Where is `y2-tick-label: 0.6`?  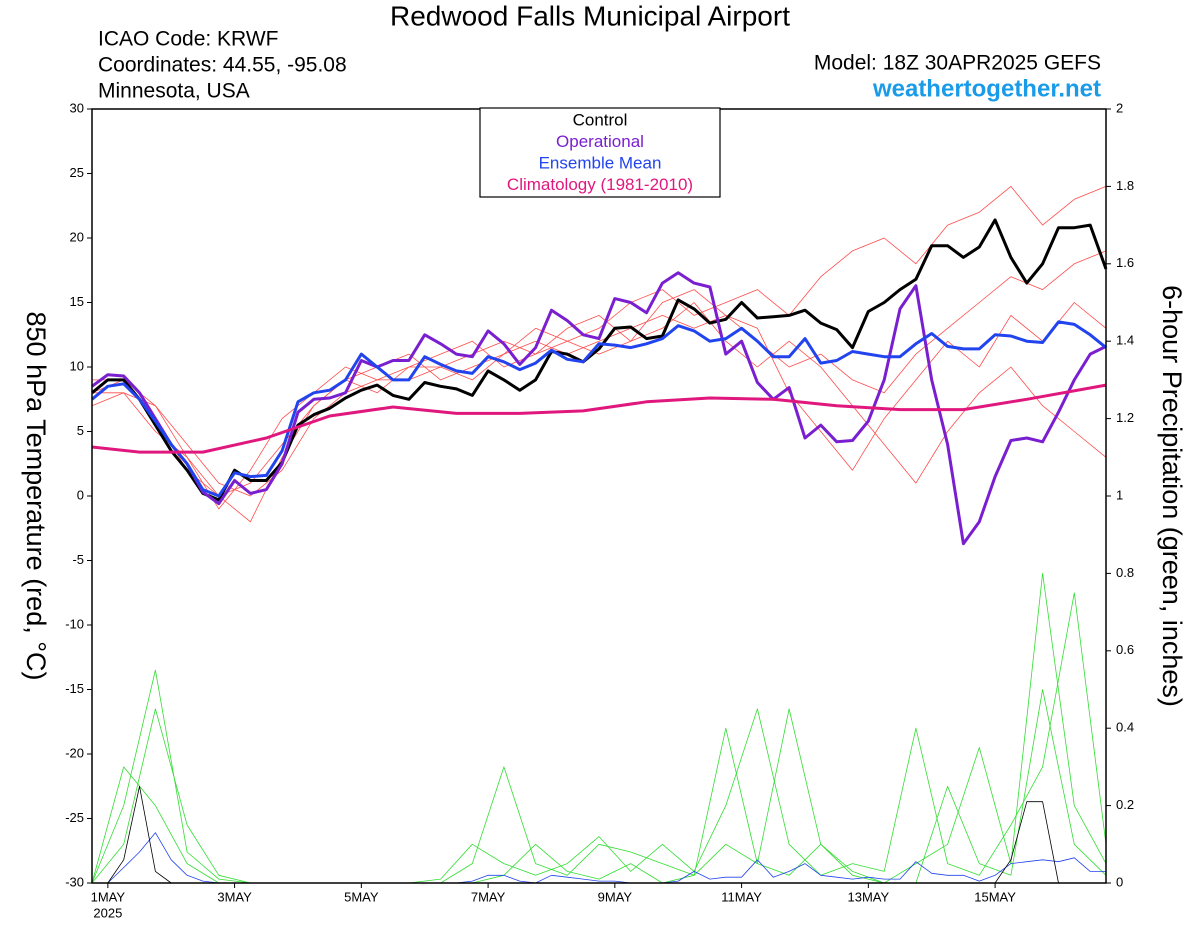 y2-tick-label: 0.6 is located at coordinates (1125, 649).